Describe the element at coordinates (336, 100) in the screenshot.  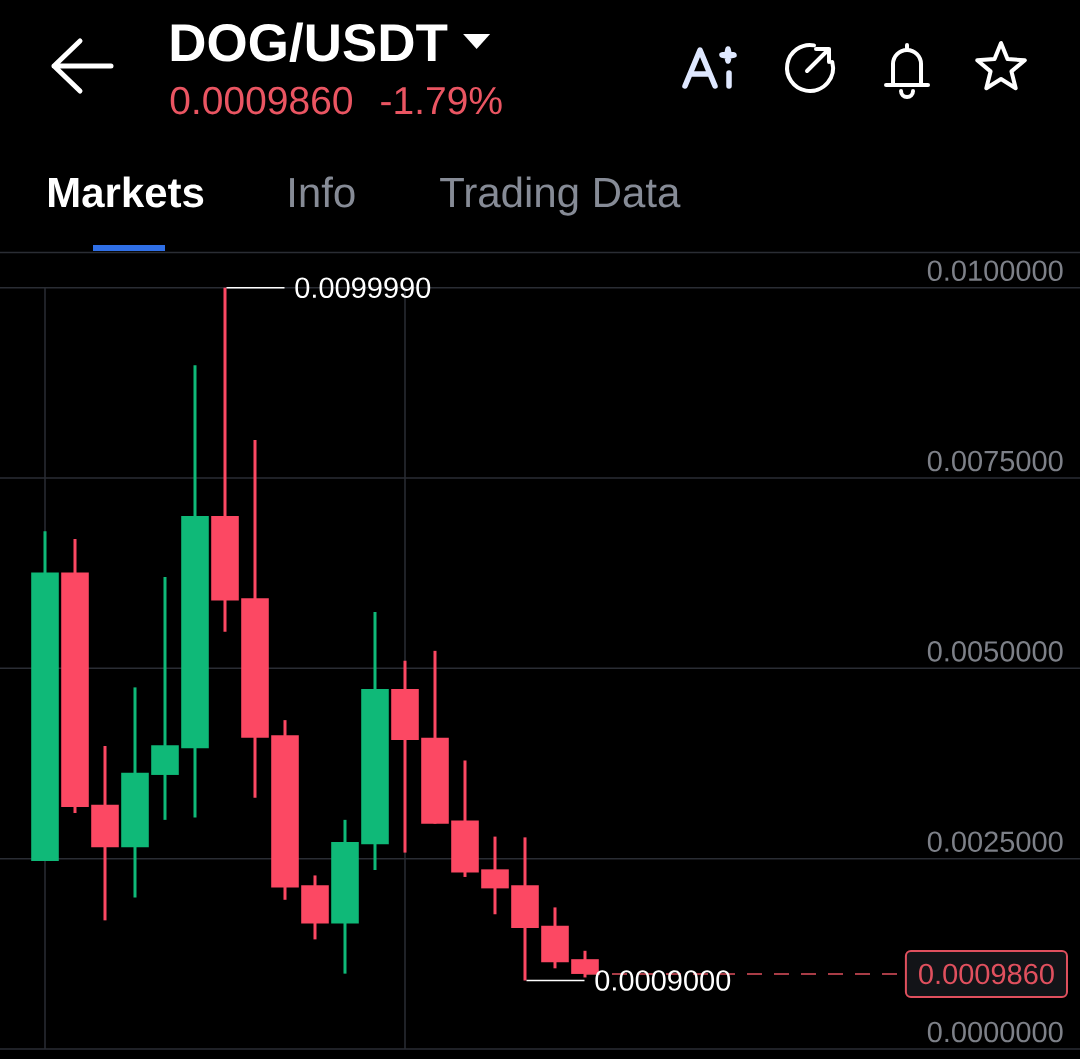
I see `chart-subtitle: 0.0009860 -1.79%` at that location.